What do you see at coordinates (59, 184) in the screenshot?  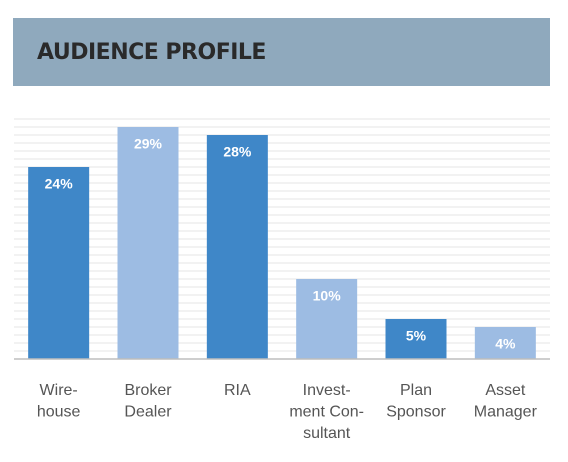 I see `value-label: 24%` at bounding box center [59, 184].